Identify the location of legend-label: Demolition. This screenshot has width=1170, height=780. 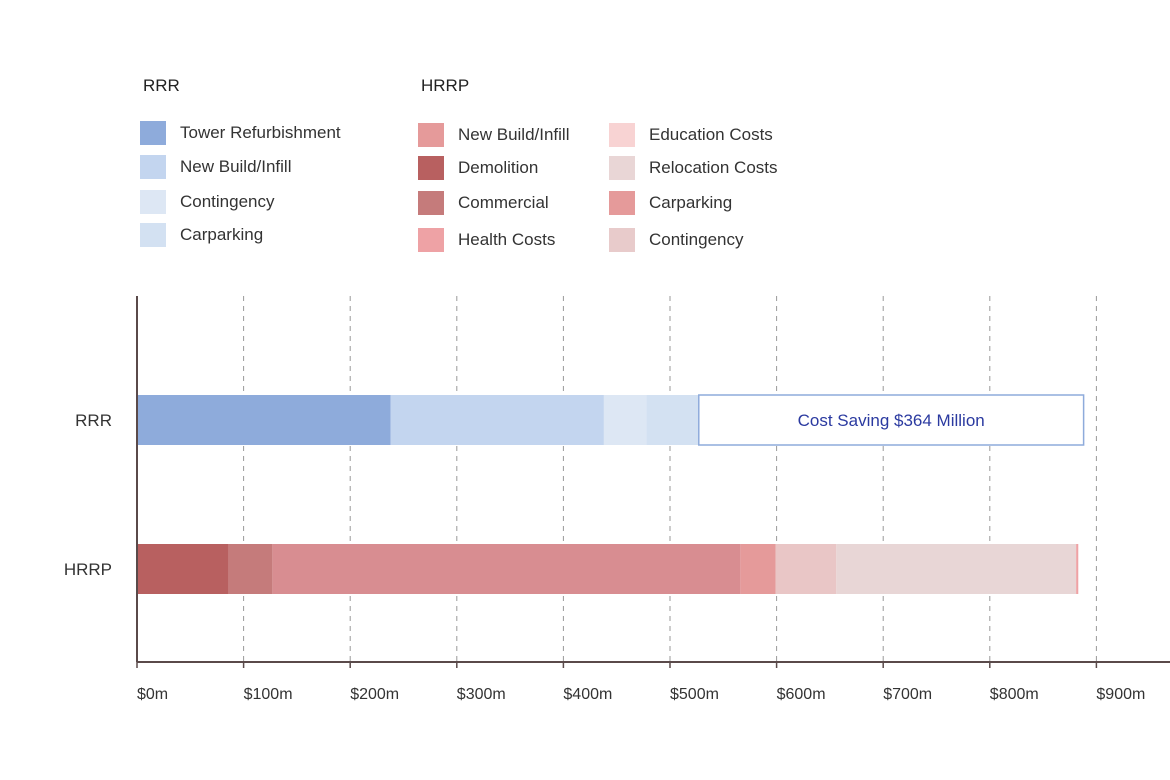
(498, 167).